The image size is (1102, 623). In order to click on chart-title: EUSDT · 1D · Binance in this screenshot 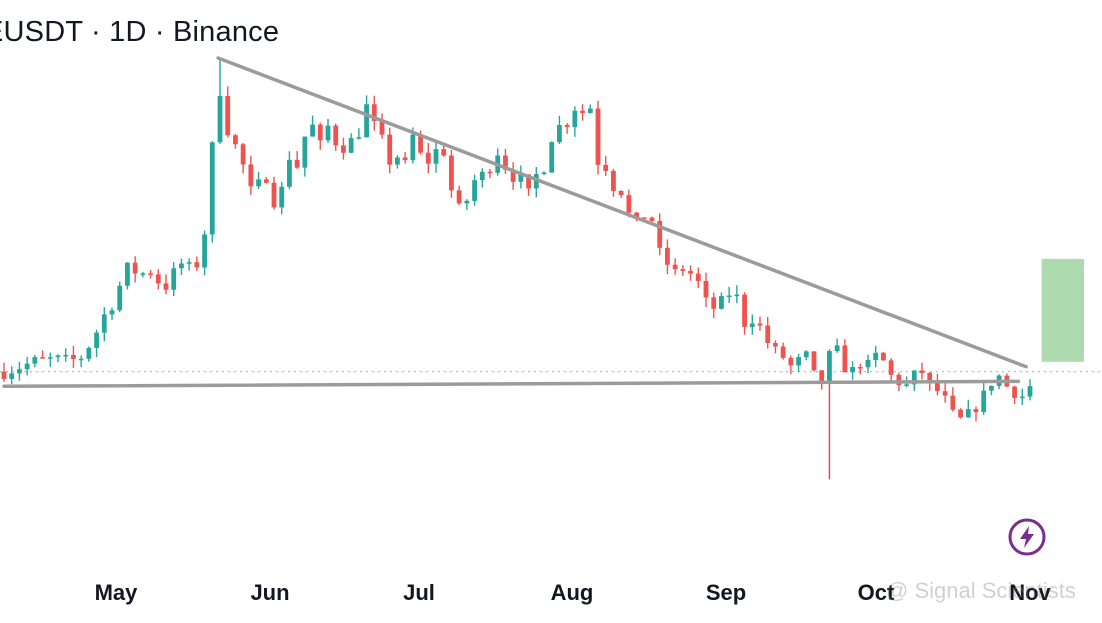, I will do `click(140, 32)`.